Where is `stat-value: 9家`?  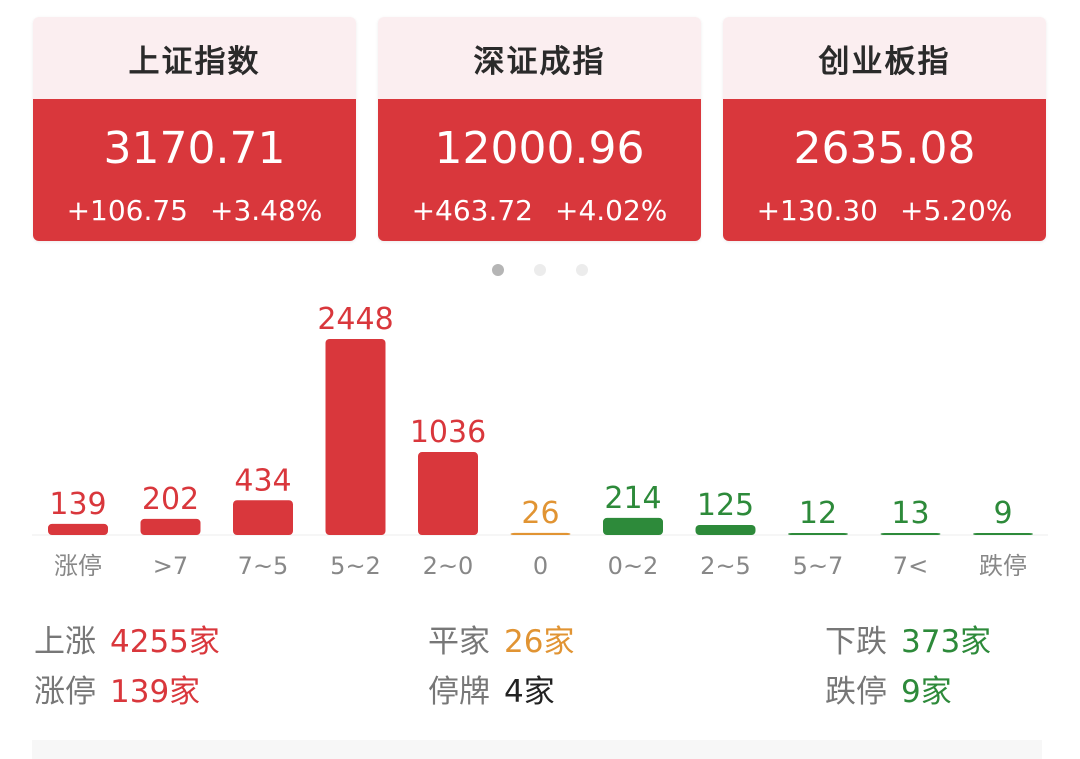 stat-value: 9家 is located at coordinates (926, 692).